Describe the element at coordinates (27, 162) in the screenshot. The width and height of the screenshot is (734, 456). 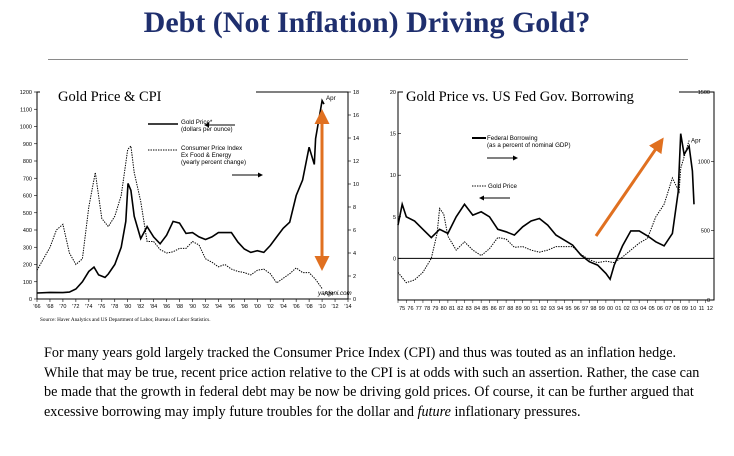
I see `left-y-tick-label: 800` at that location.